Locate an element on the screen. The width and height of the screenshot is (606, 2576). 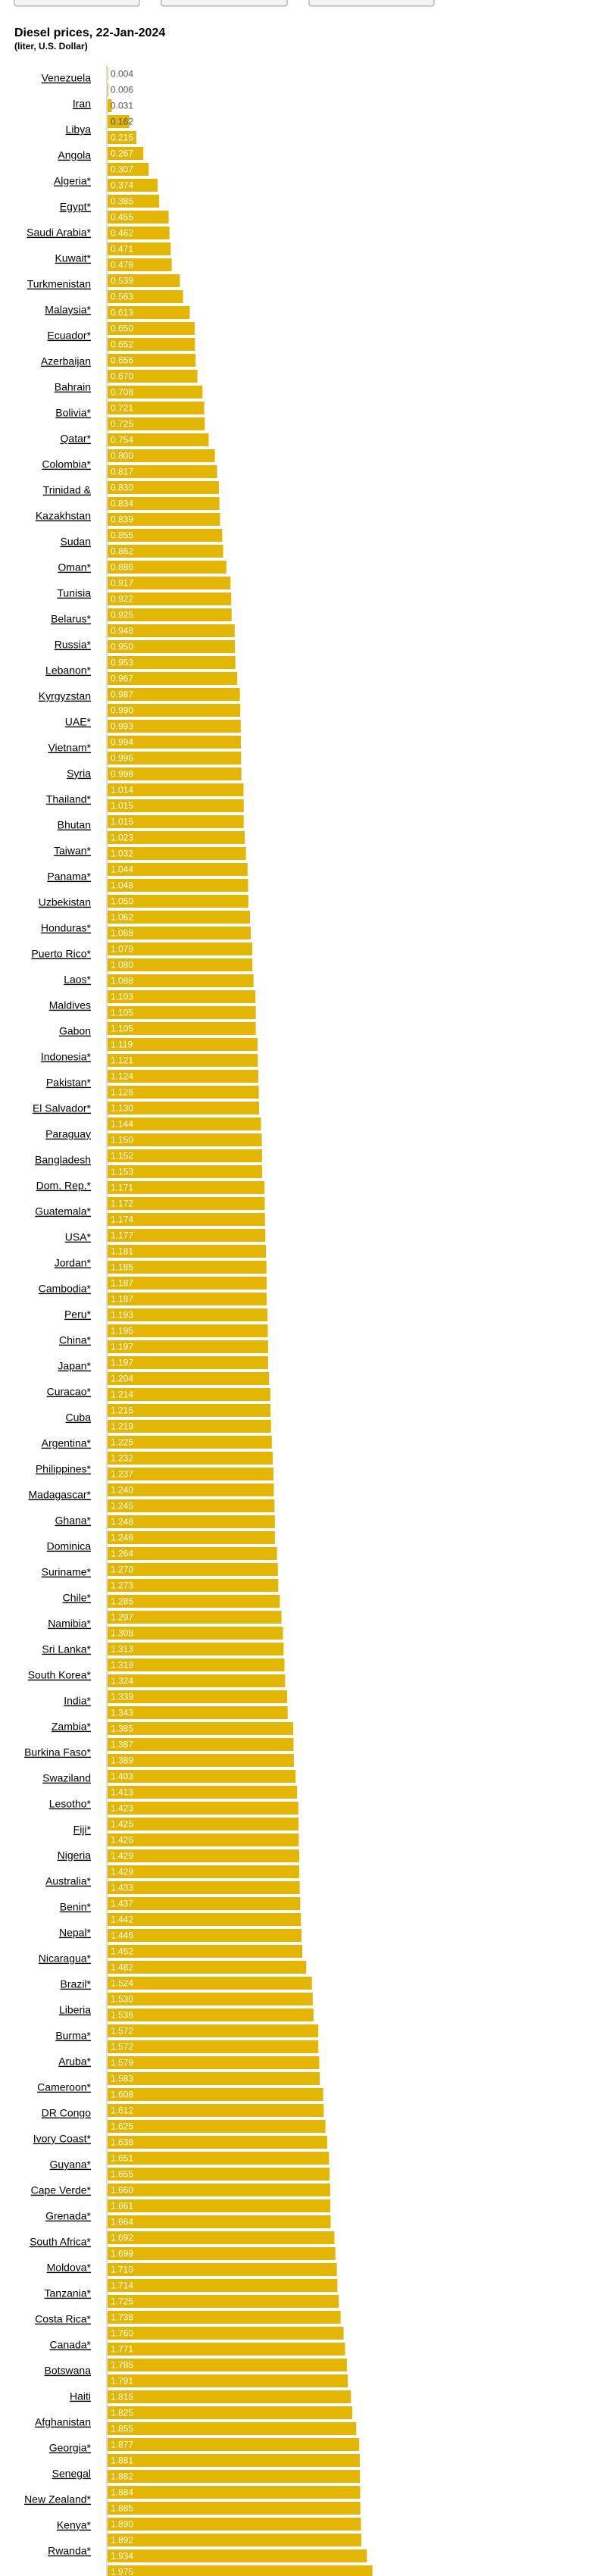
country-link: Aruba* is located at coordinates (74, 2061).